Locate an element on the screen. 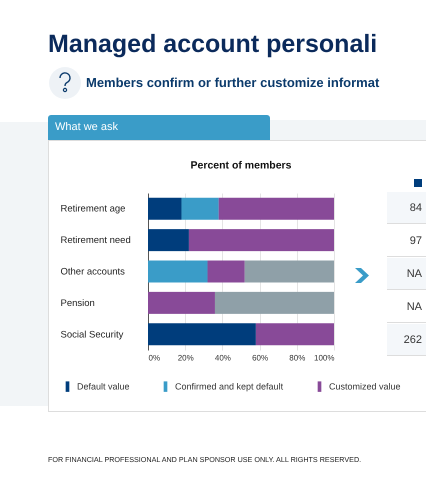  x-tick-label: 80% is located at coordinates (297, 358).